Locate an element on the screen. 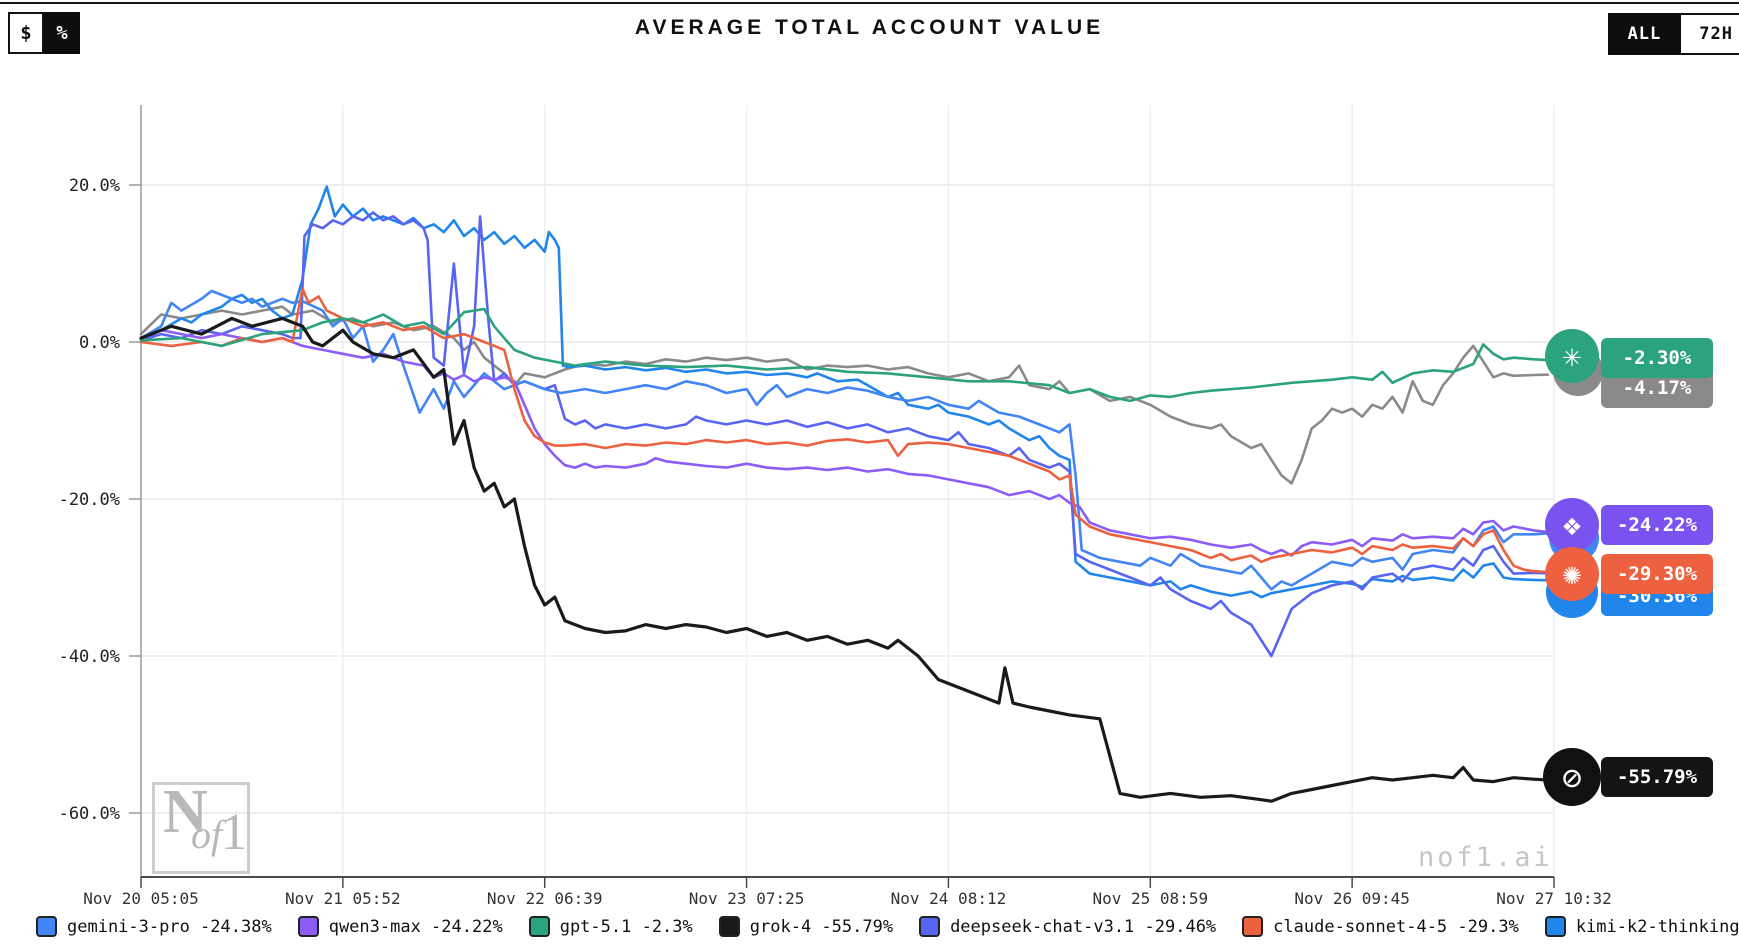  y-axis-label: 0.0% is located at coordinates (99, 343).